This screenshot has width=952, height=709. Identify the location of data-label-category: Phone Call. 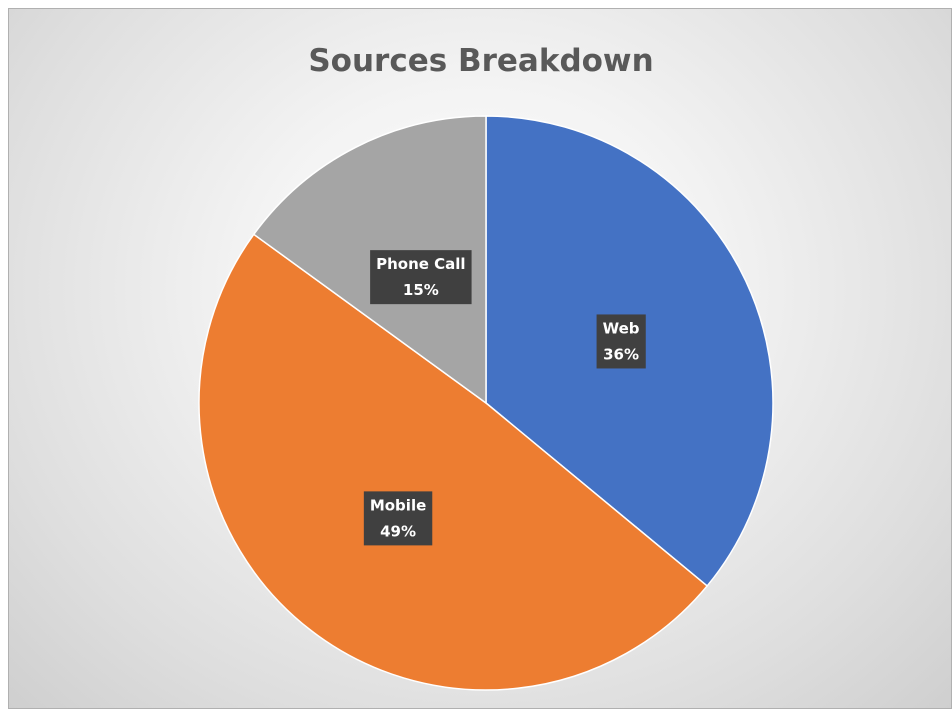
(420, 264).